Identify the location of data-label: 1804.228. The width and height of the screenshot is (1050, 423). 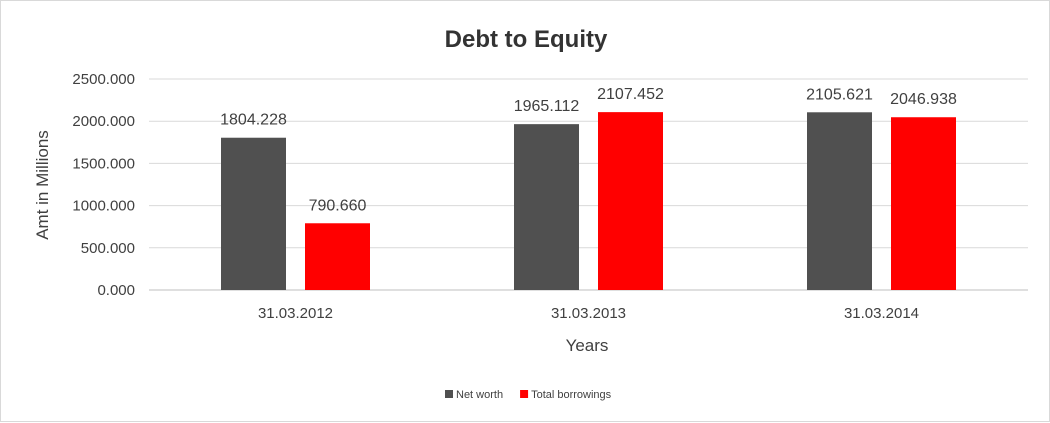
(253, 120).